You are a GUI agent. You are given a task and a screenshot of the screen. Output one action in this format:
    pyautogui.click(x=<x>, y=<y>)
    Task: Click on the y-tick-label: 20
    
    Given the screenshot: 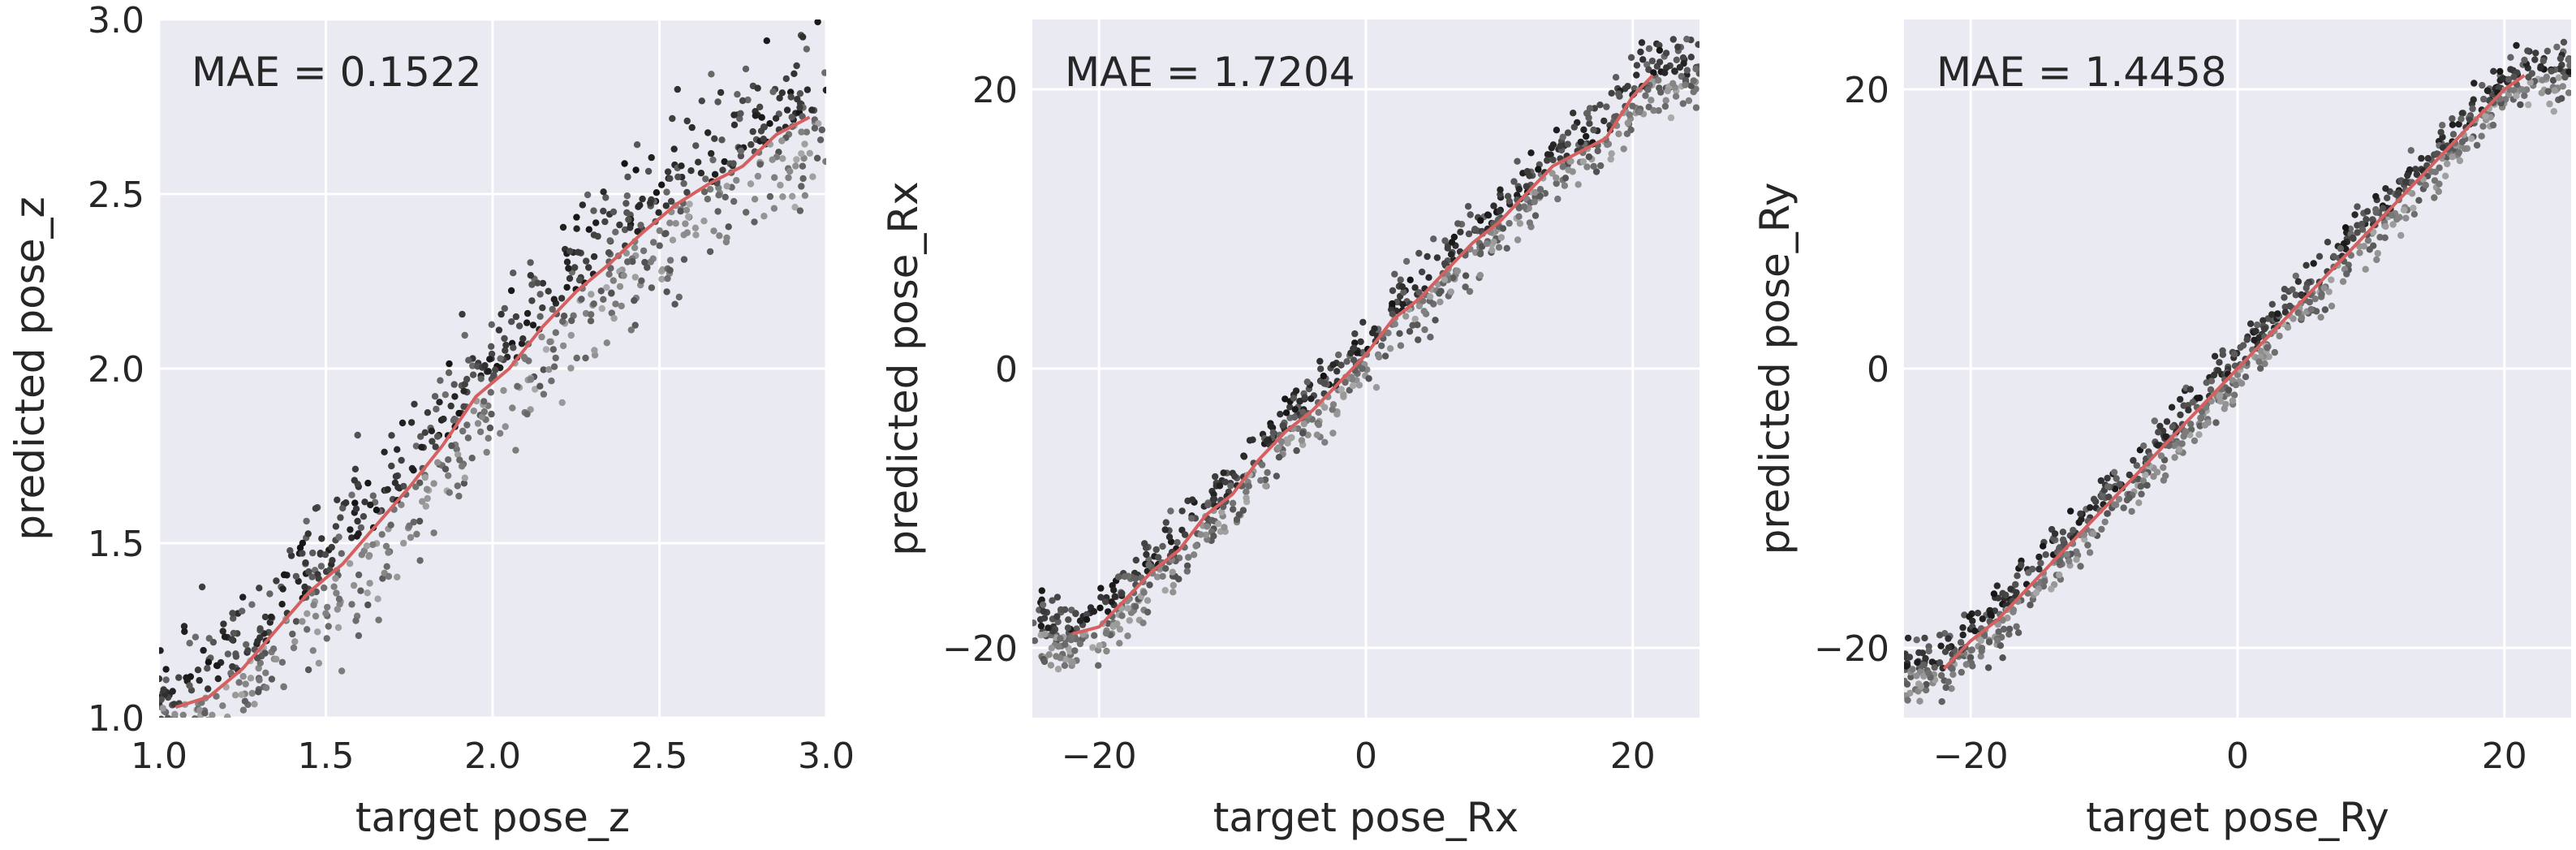 What is the action you would take?
    pyautogui.click(x=1867, y=90)
    